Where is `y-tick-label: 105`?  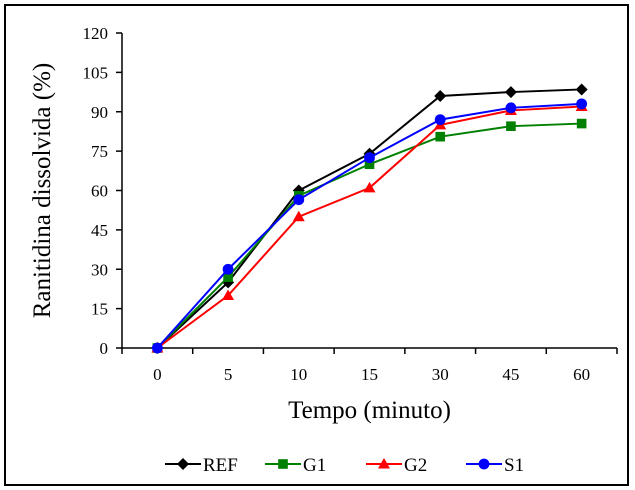
y-tick-label: 105 is located at coordinates (96, 72).